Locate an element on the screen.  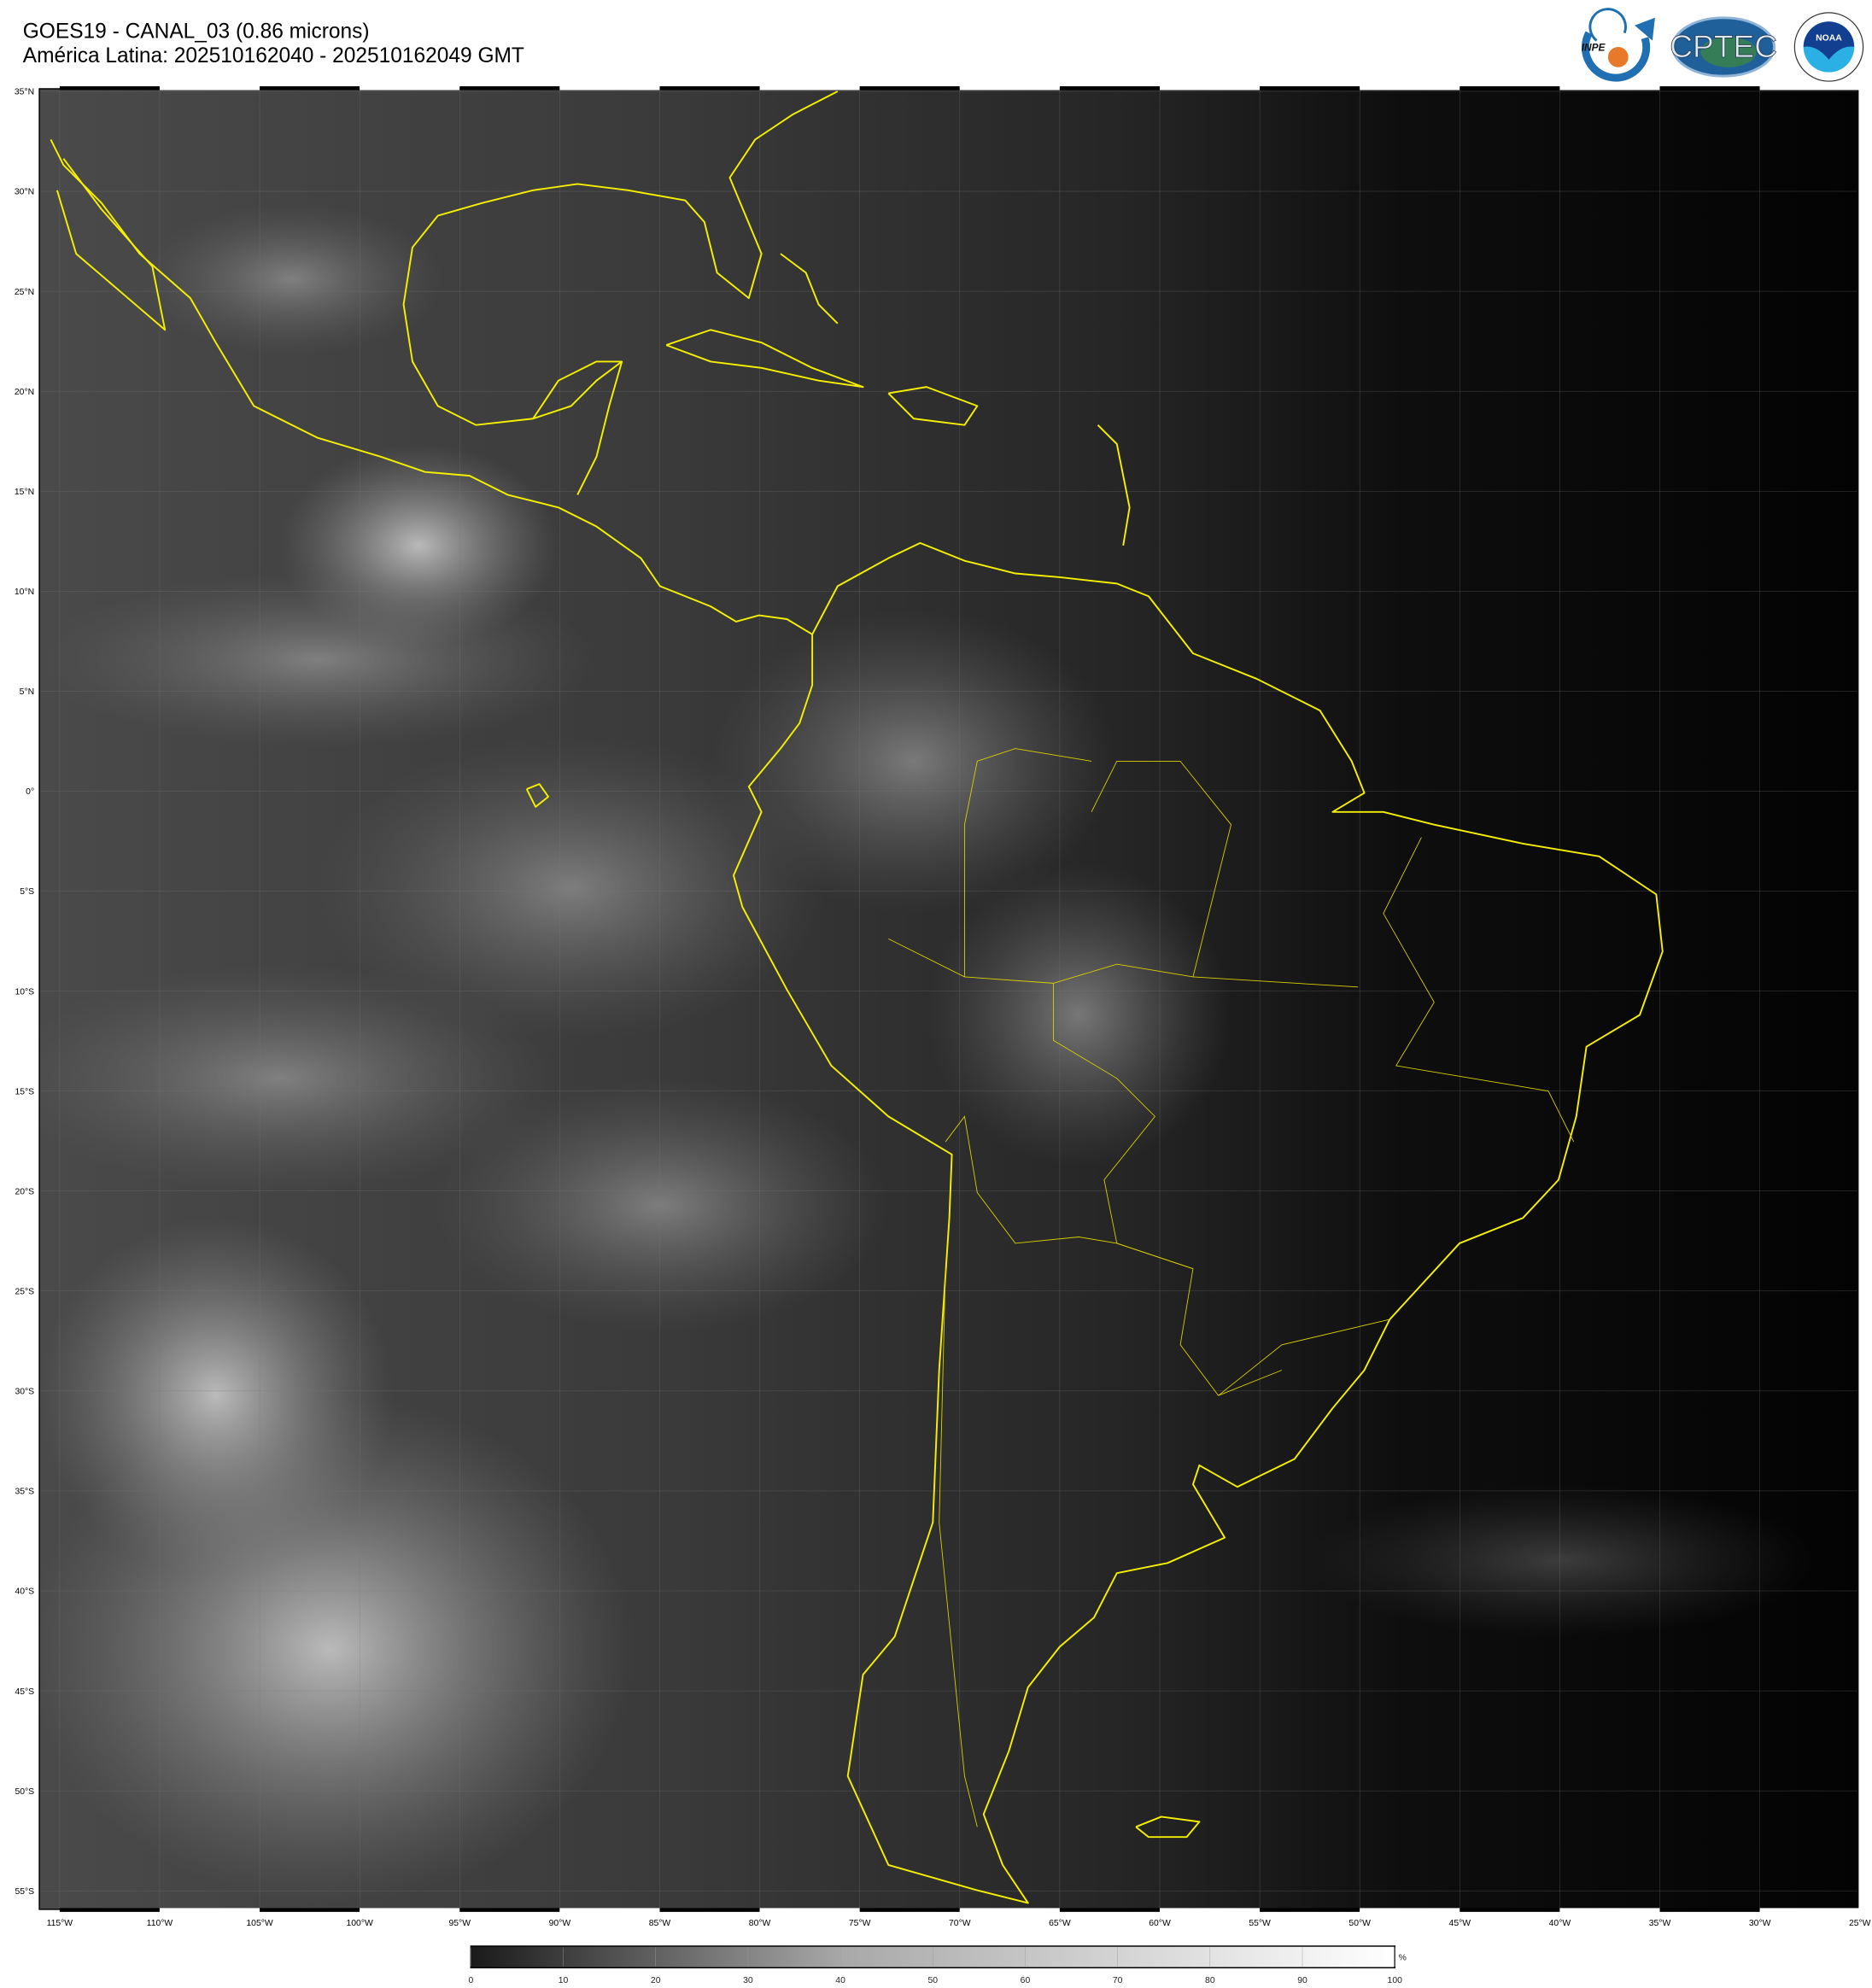
longitude-label: 35°W is located at coordinates (1660, 1923).